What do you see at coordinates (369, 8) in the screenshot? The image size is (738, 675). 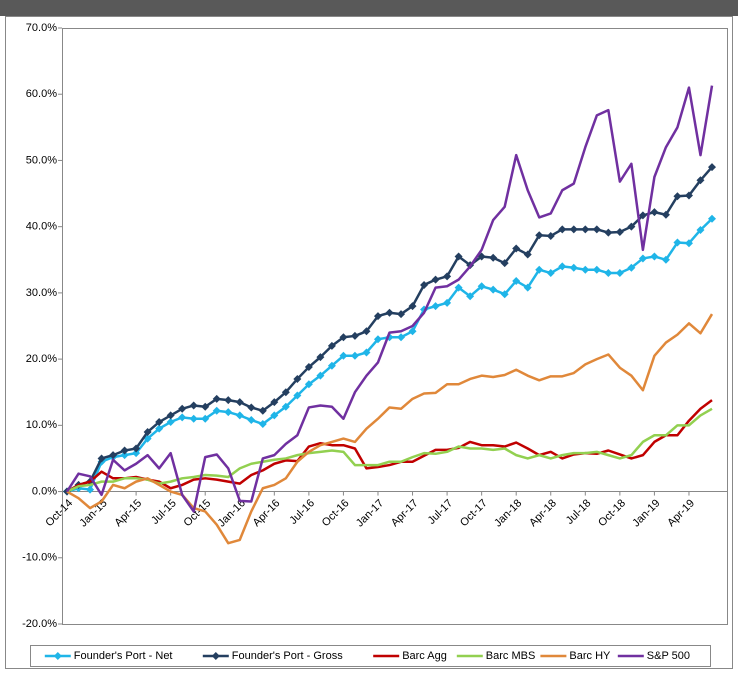 I see `header-bar` at bounding box center [369, 8].